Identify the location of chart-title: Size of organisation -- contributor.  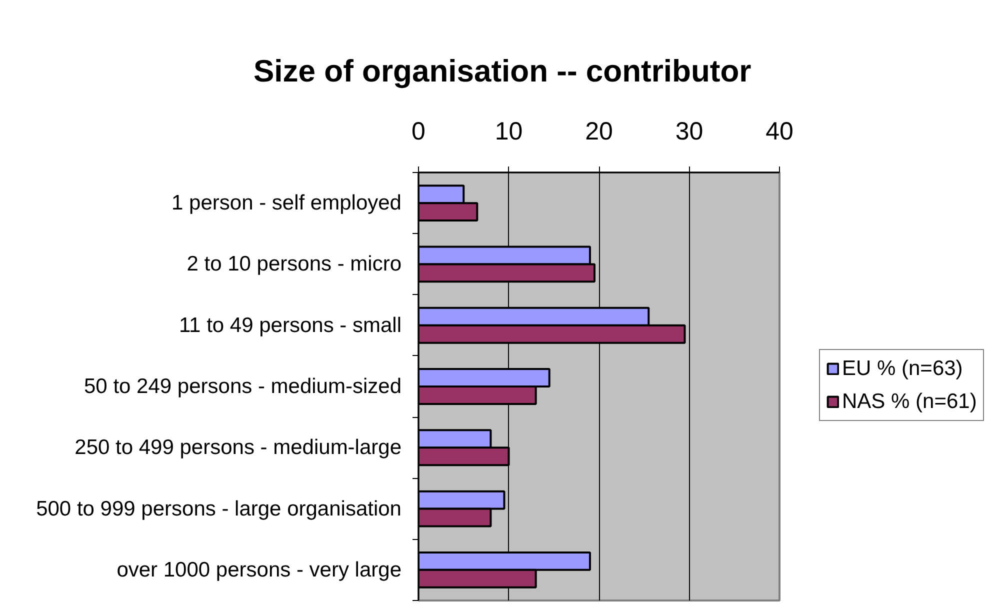
(503, 71).